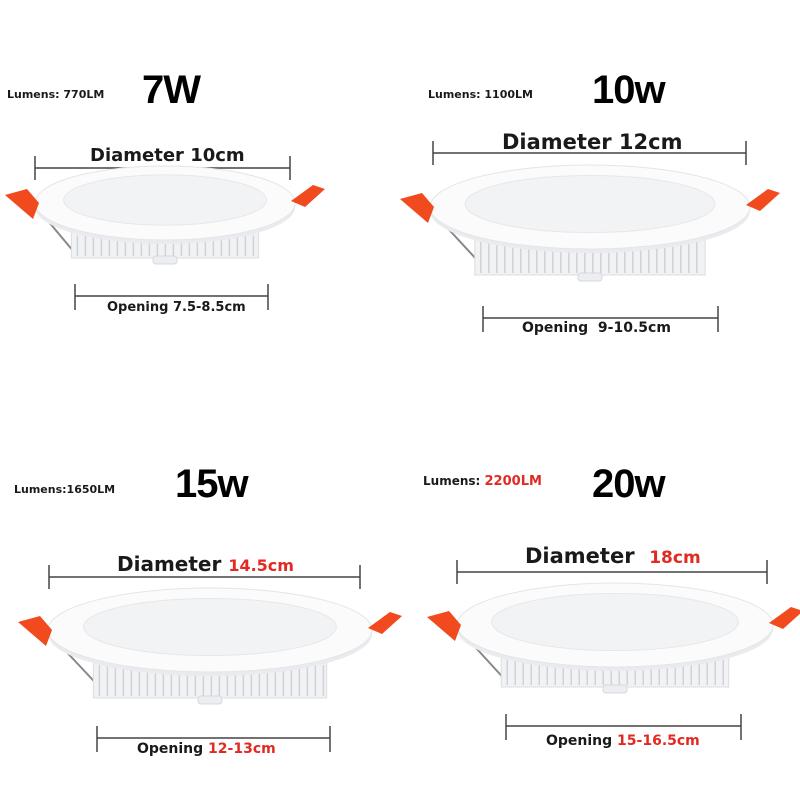 The image size is (800, 800). I want to click on wattage-7w: 7W, so click(171, 90).